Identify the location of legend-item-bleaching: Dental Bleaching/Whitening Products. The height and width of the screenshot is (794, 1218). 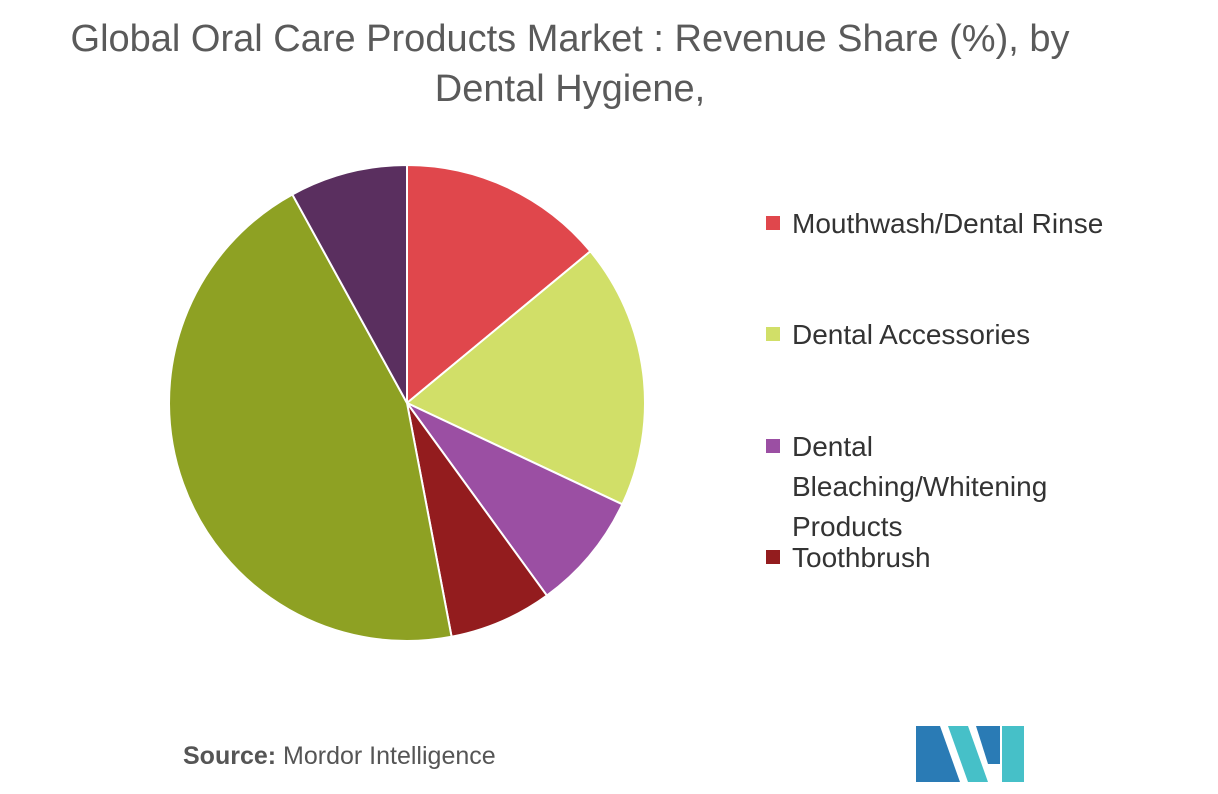
(976, 487).